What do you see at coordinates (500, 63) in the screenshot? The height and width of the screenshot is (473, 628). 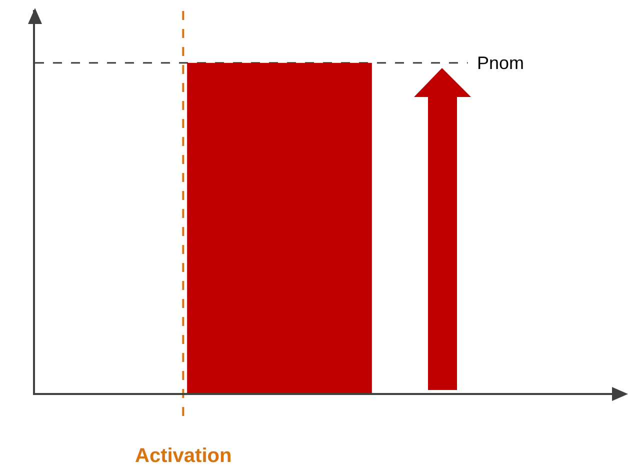 I see `text: Pnom` at bounding box center [500, 63].